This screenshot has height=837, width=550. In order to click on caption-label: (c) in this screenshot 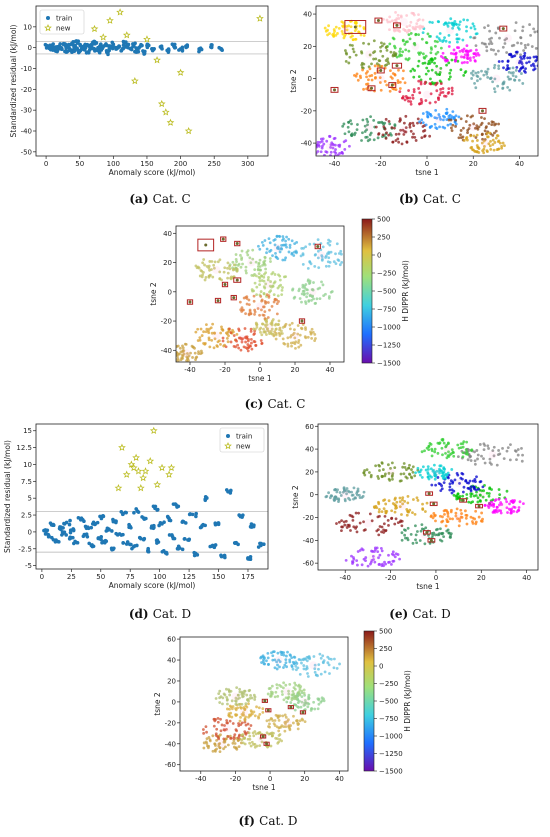, I will do `click(256, 404)`.